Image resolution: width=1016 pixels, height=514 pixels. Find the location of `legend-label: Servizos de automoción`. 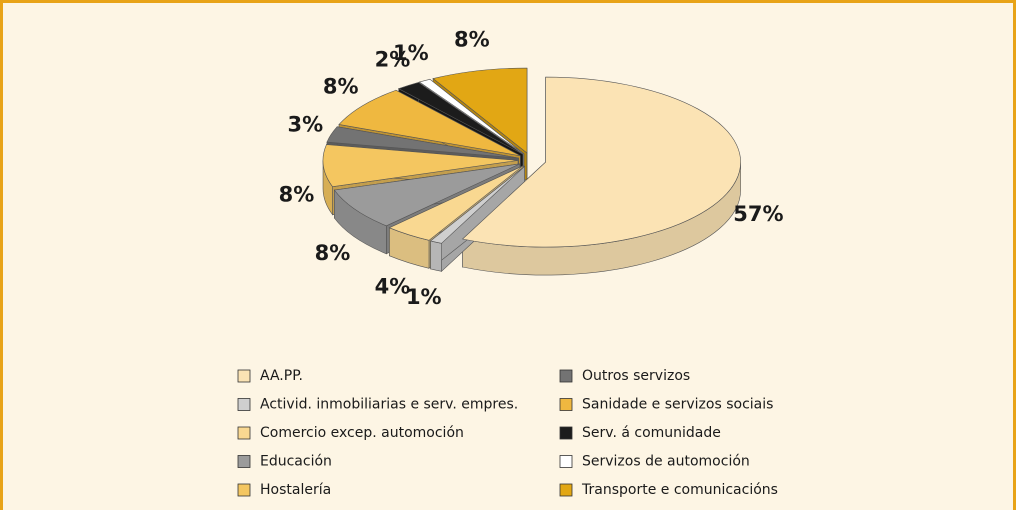

legend-label: Servizos de automoción is located at coordinates (666, 462).